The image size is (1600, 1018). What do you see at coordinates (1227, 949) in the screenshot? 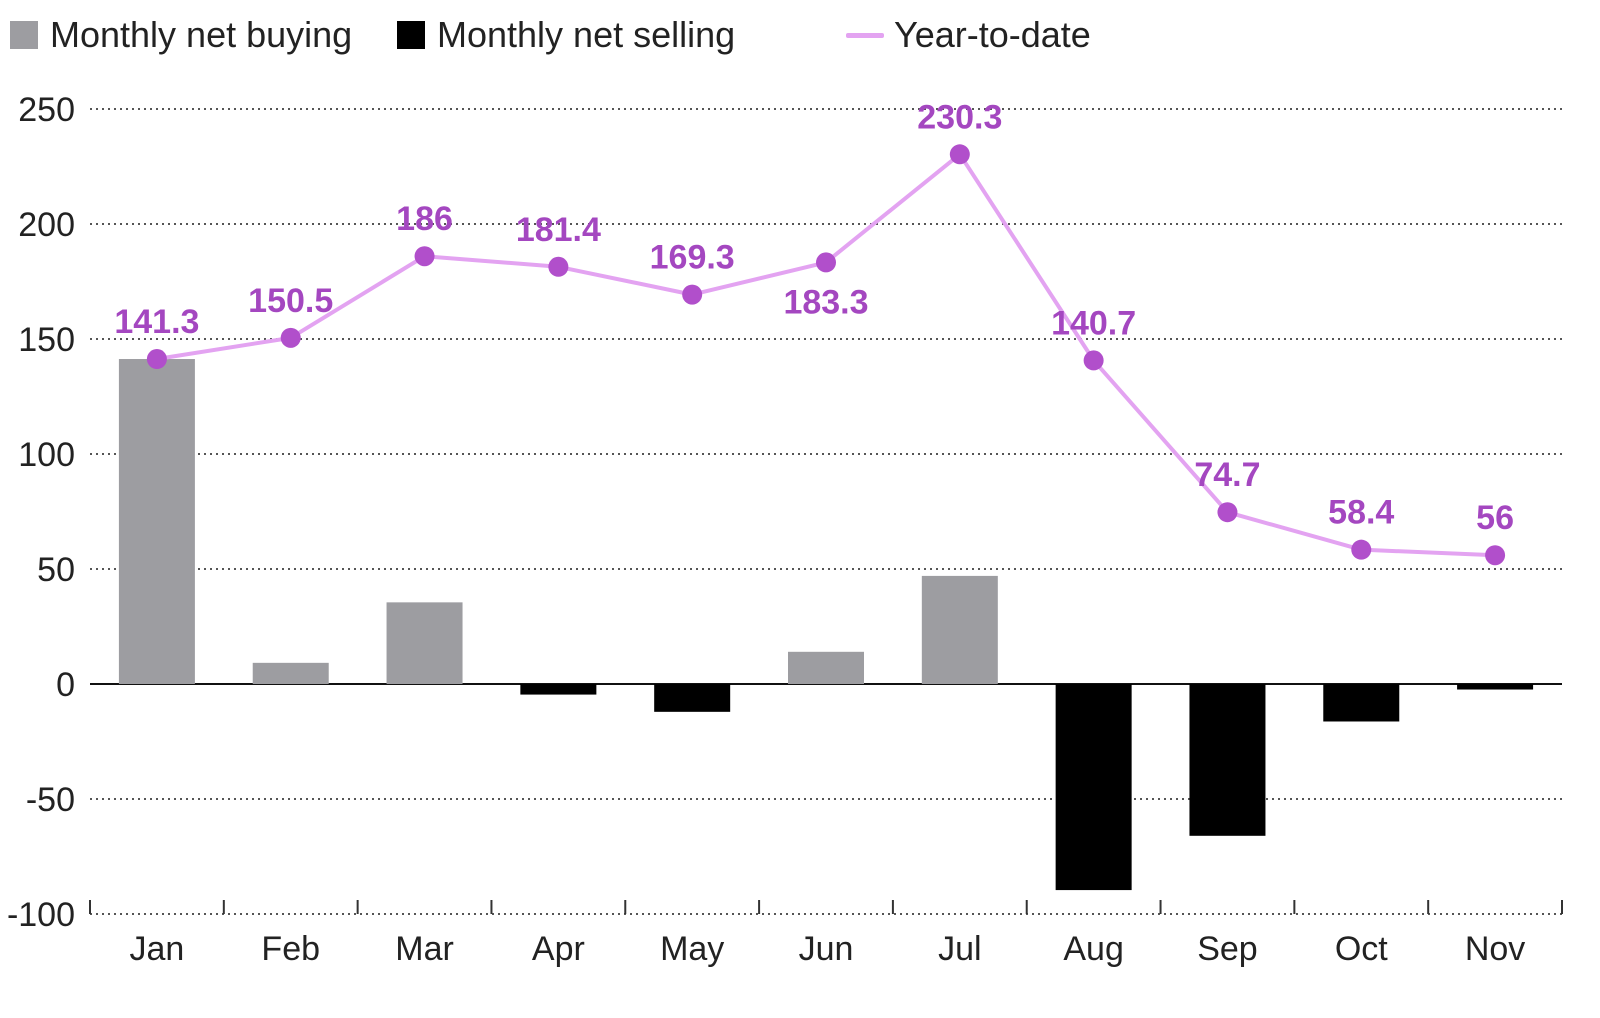
I see `x-tick-label: Sep` at bounding box center [1227, 949].